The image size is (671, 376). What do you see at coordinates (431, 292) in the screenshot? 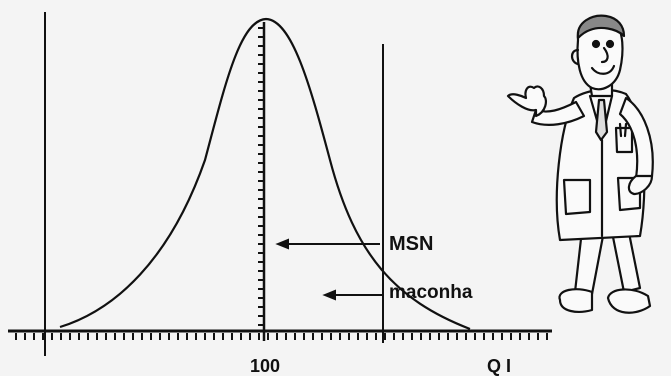
I see `maconha-label: maconha` at bounding box center [431, 292].